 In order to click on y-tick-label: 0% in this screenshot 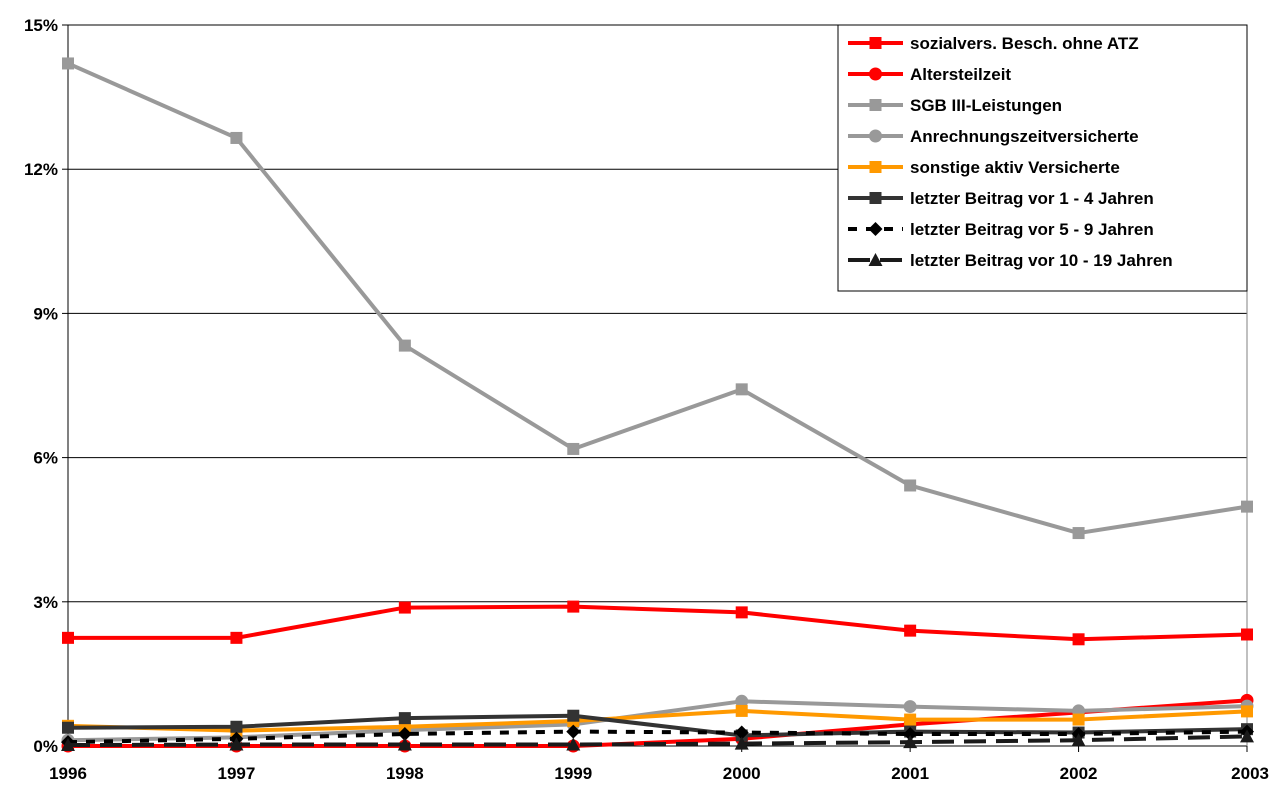, I will do `click(45, 746)`.